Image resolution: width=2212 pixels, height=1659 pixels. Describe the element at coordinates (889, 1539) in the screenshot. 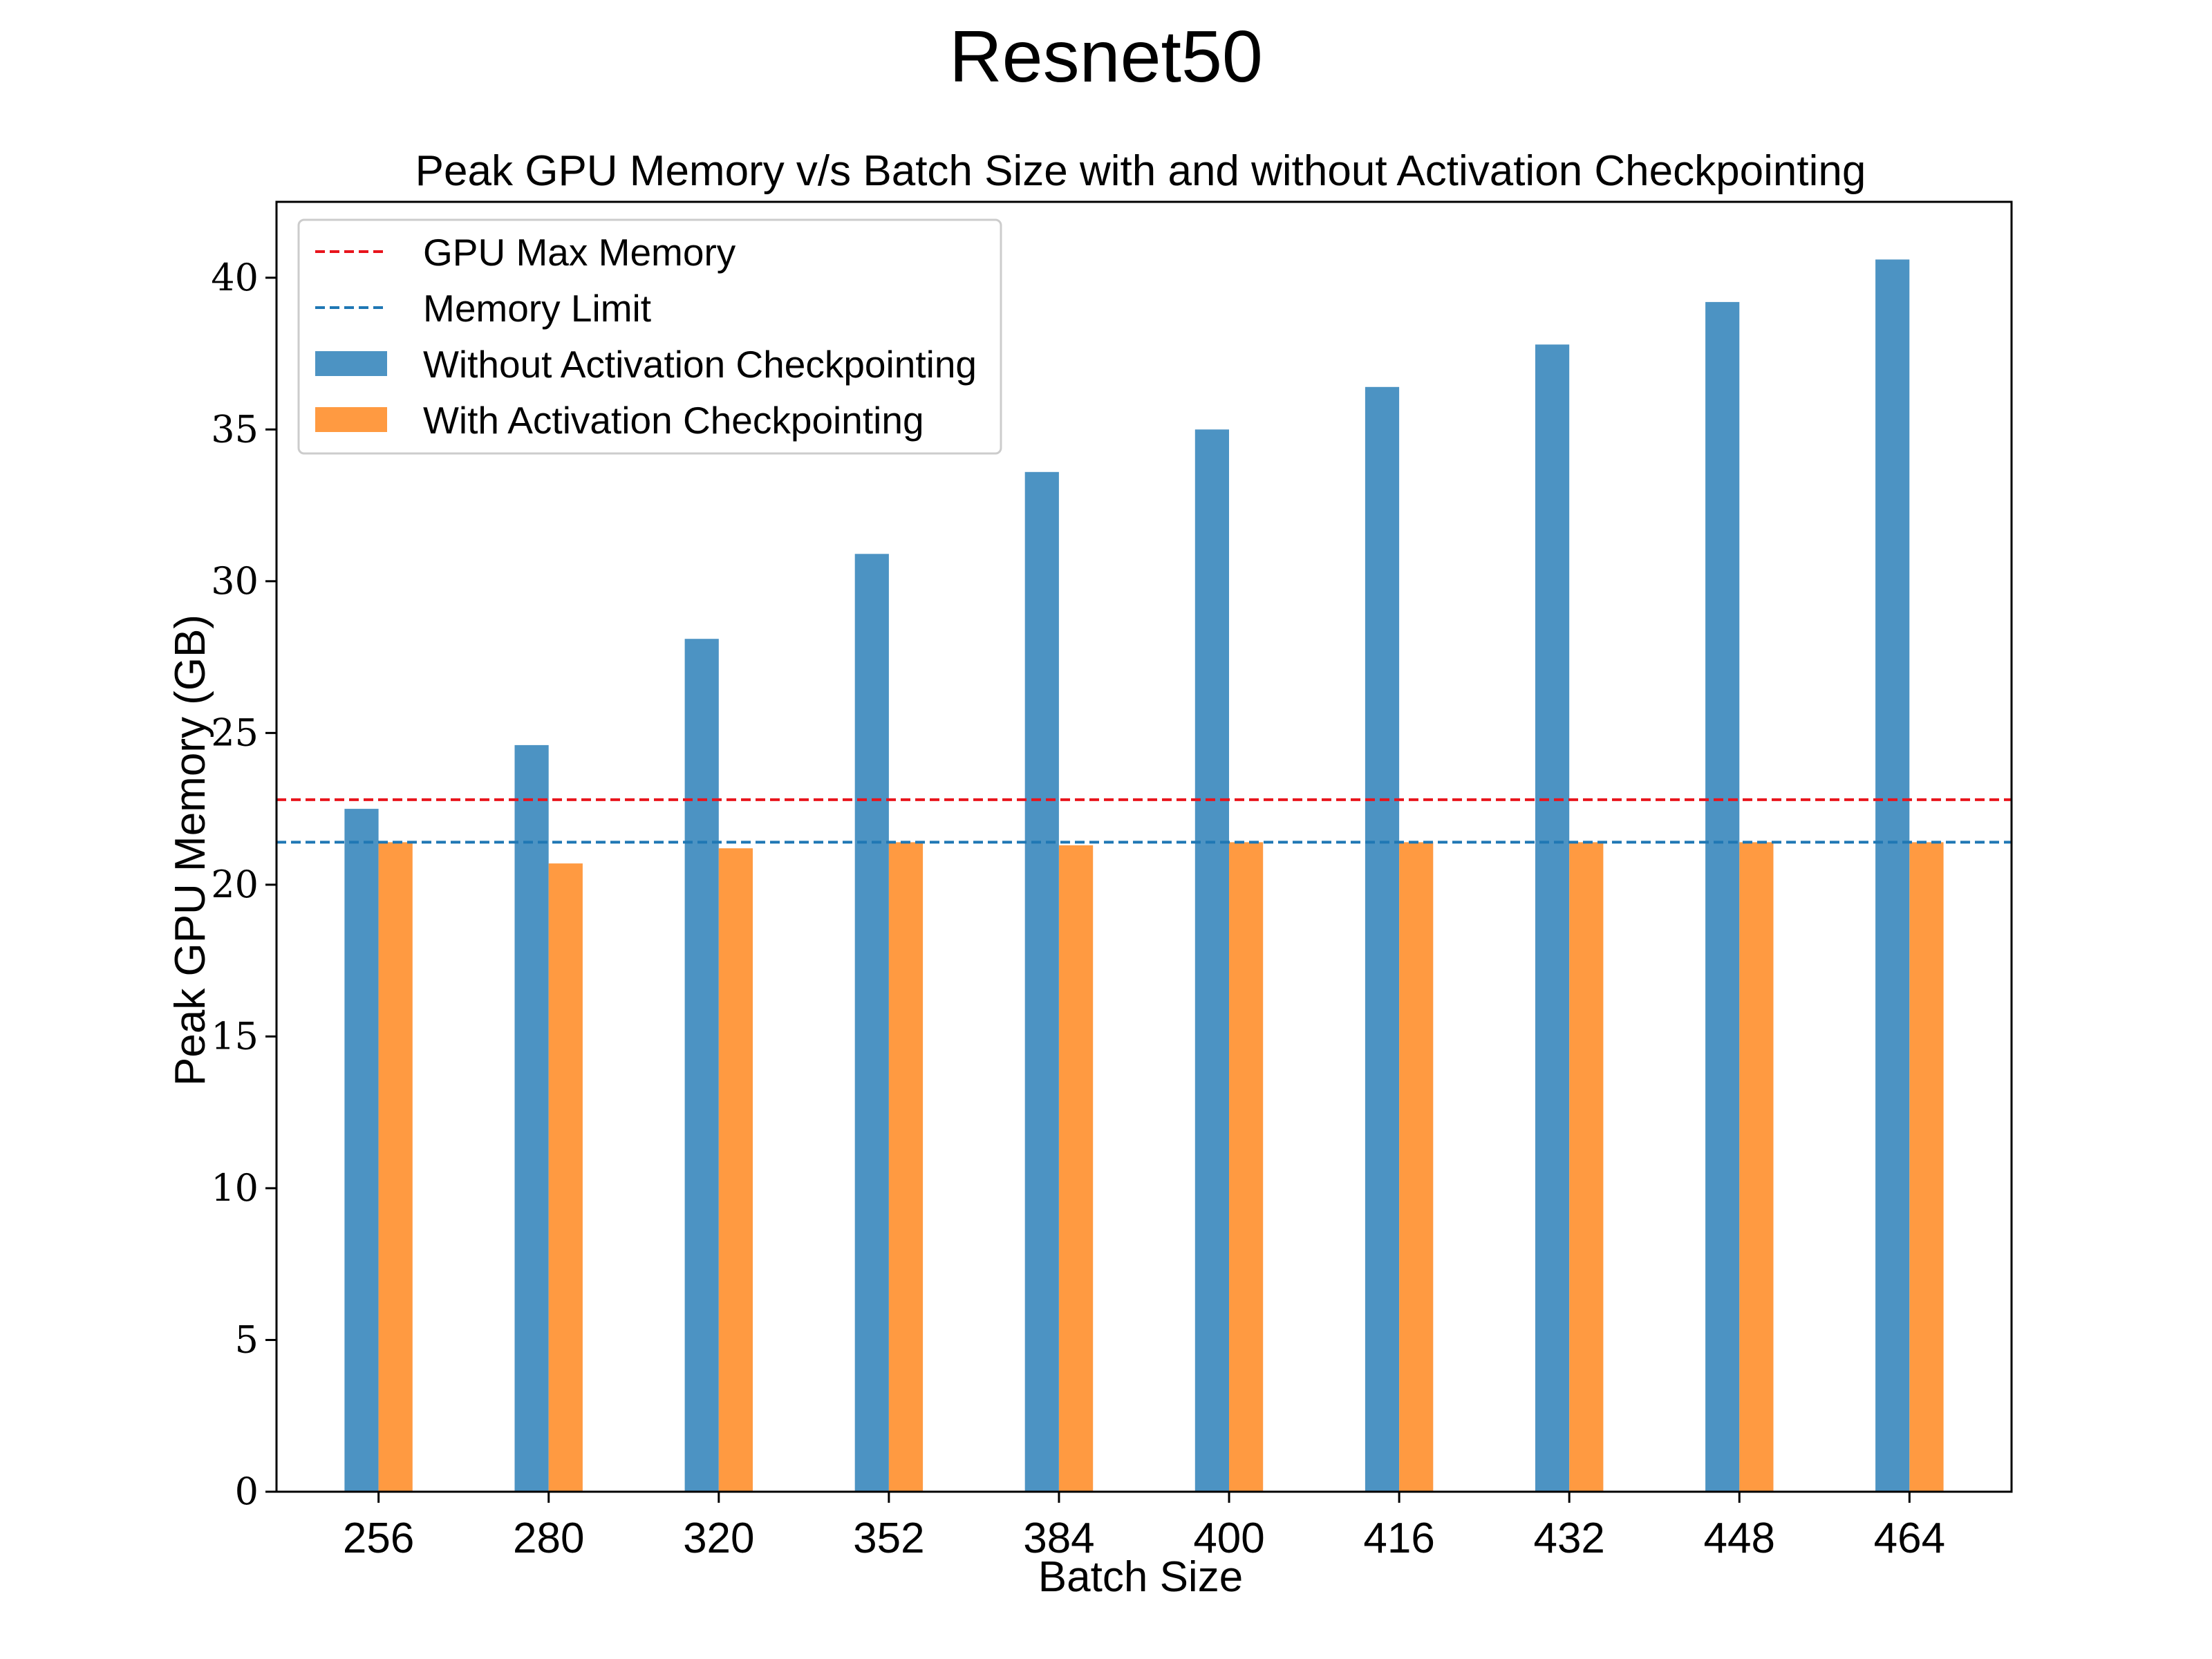

I see `x-tick-label: 352` at that location.